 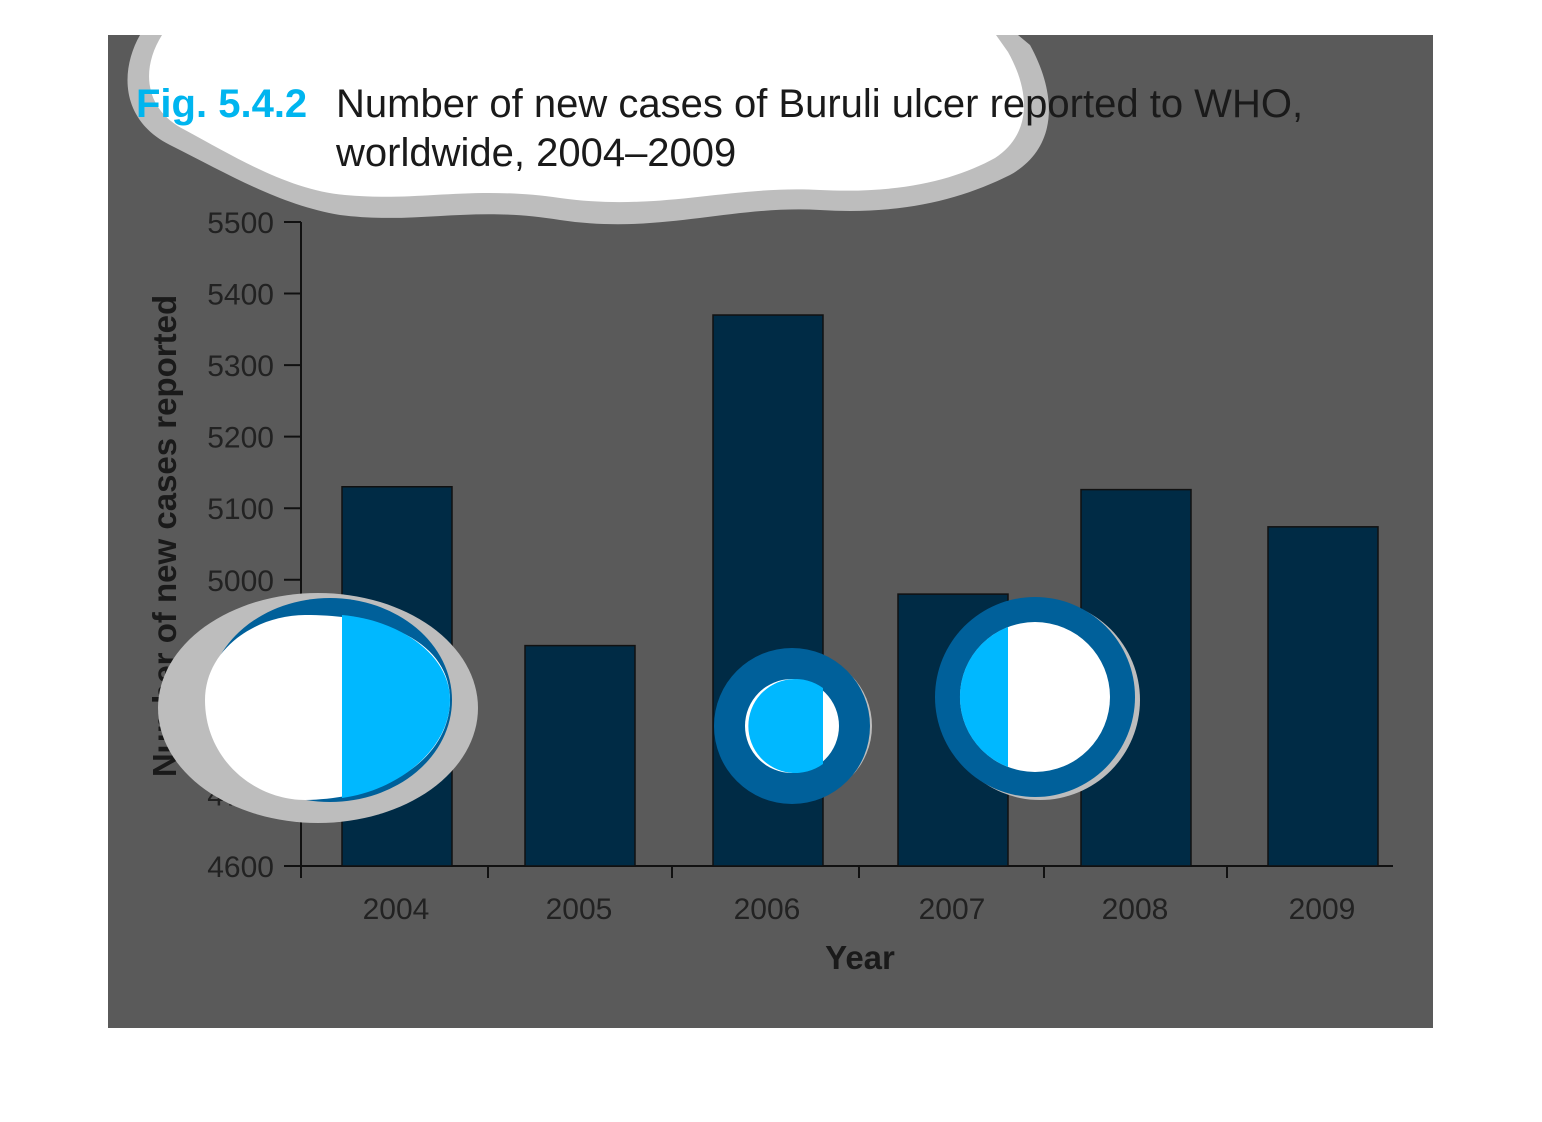 I want to click on x-tick-label: 2009, so click(x=1322, y=909).